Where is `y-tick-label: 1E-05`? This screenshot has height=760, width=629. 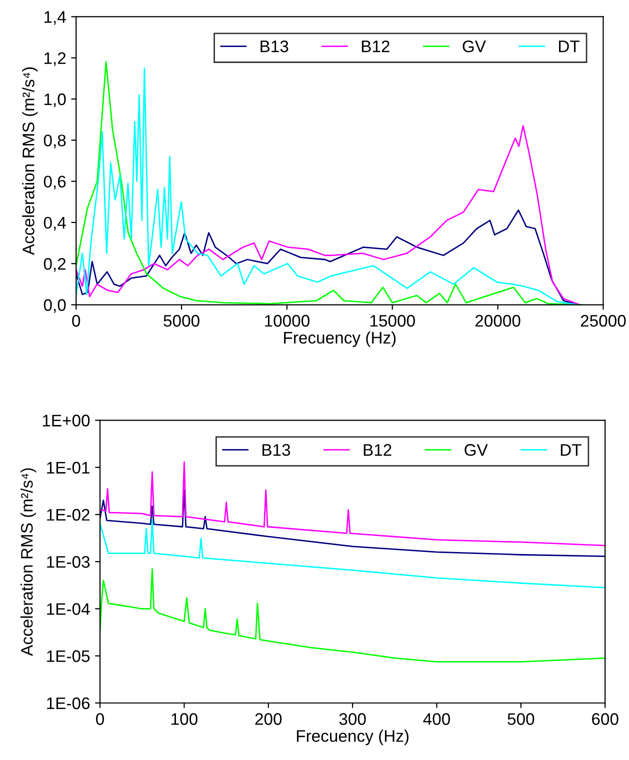
y-tick-label: 1E-05 is located at coordinates (68, 656).